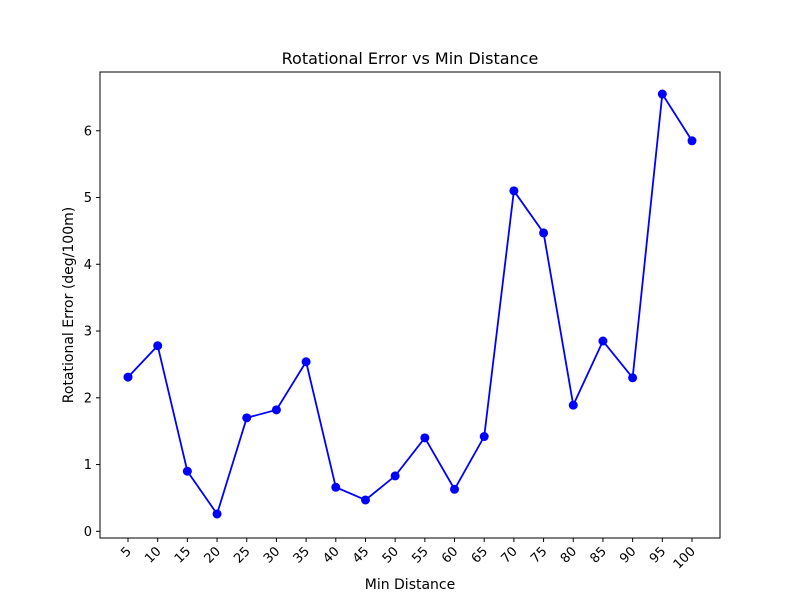 The width and height of the screenshot is (800, 600). What do you see at coordinates (509, 555) in the screenshot?
I see `x-tick-label: 70` at bounding box center [509, 555].